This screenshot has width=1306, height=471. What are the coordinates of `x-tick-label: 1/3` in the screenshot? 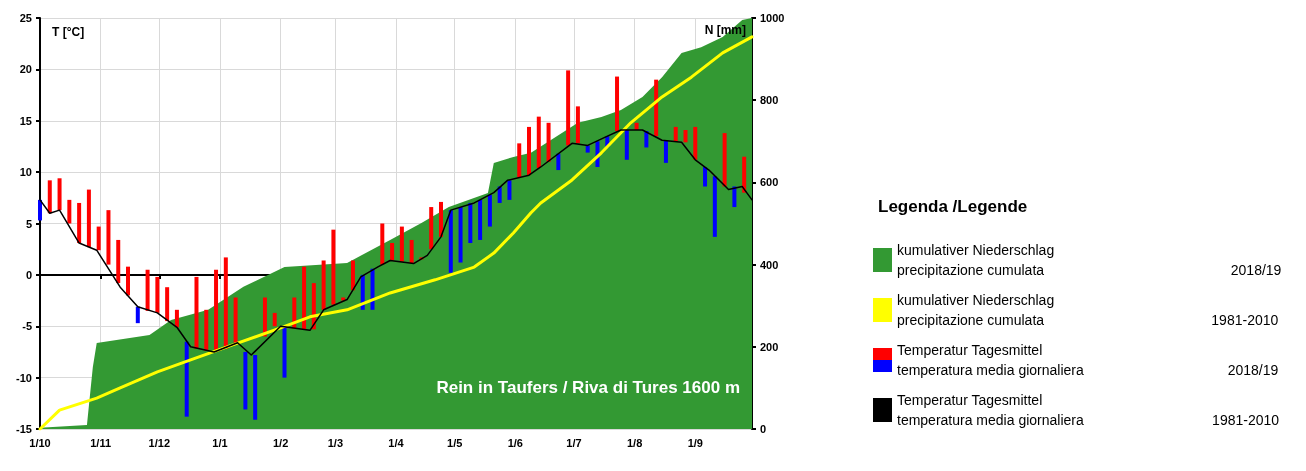 It's located at (335, 442).